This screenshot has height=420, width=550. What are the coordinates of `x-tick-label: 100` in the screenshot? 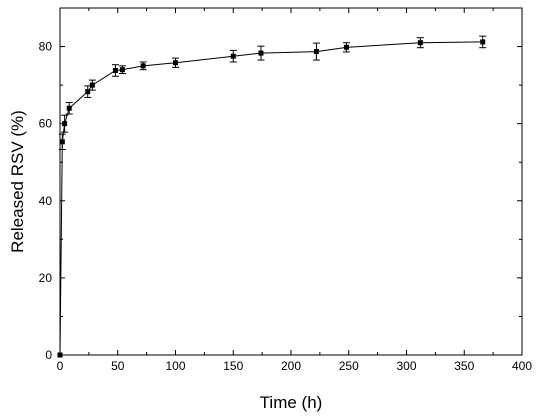 It's located at (175, 366).